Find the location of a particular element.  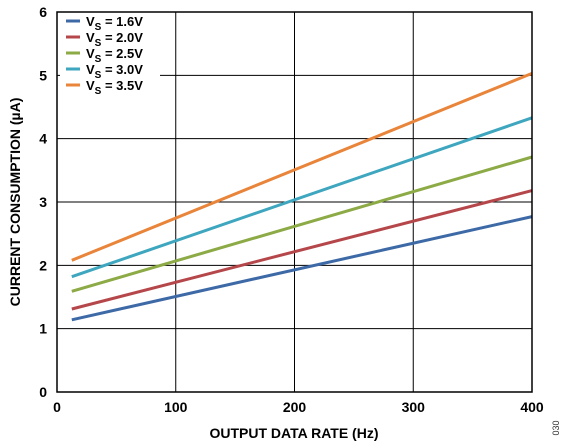

legend-entry-value: = 2.0V is located at coordinates (122, 37).